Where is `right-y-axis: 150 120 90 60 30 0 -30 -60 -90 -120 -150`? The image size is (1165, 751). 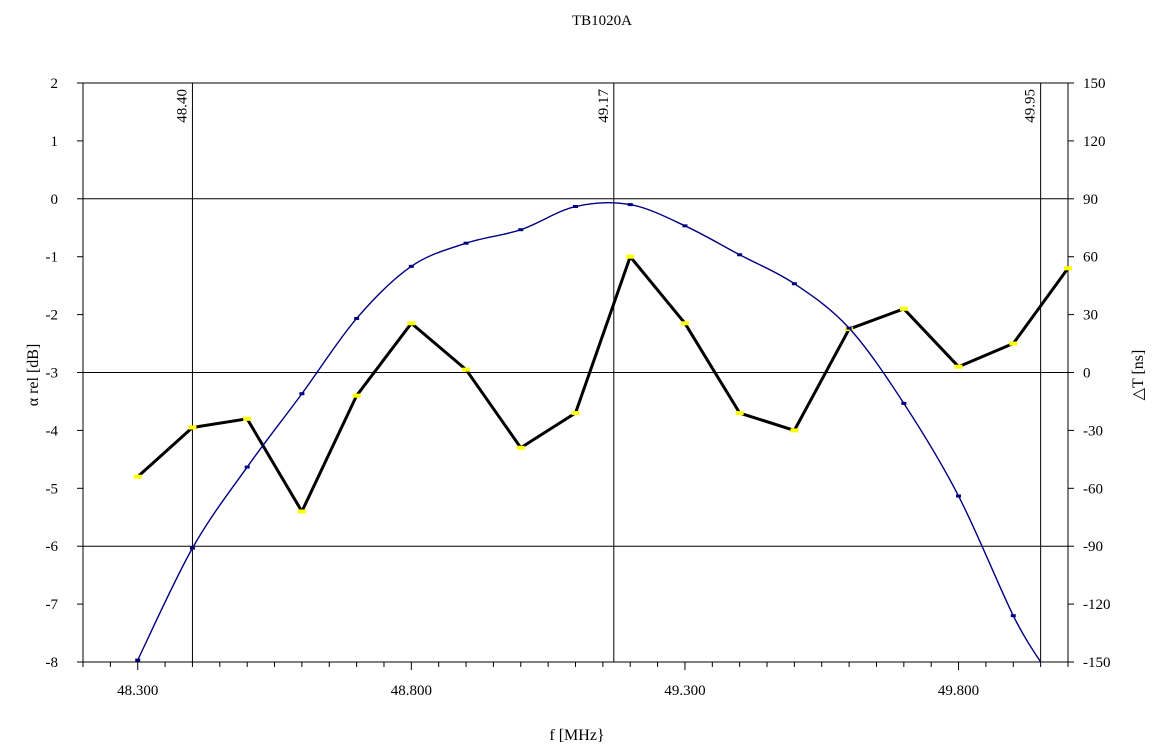
right-y-axis: 150 120 90 60 30 0 -30 -60 -90 -120 -150 is located at coordinates (1089, 373).